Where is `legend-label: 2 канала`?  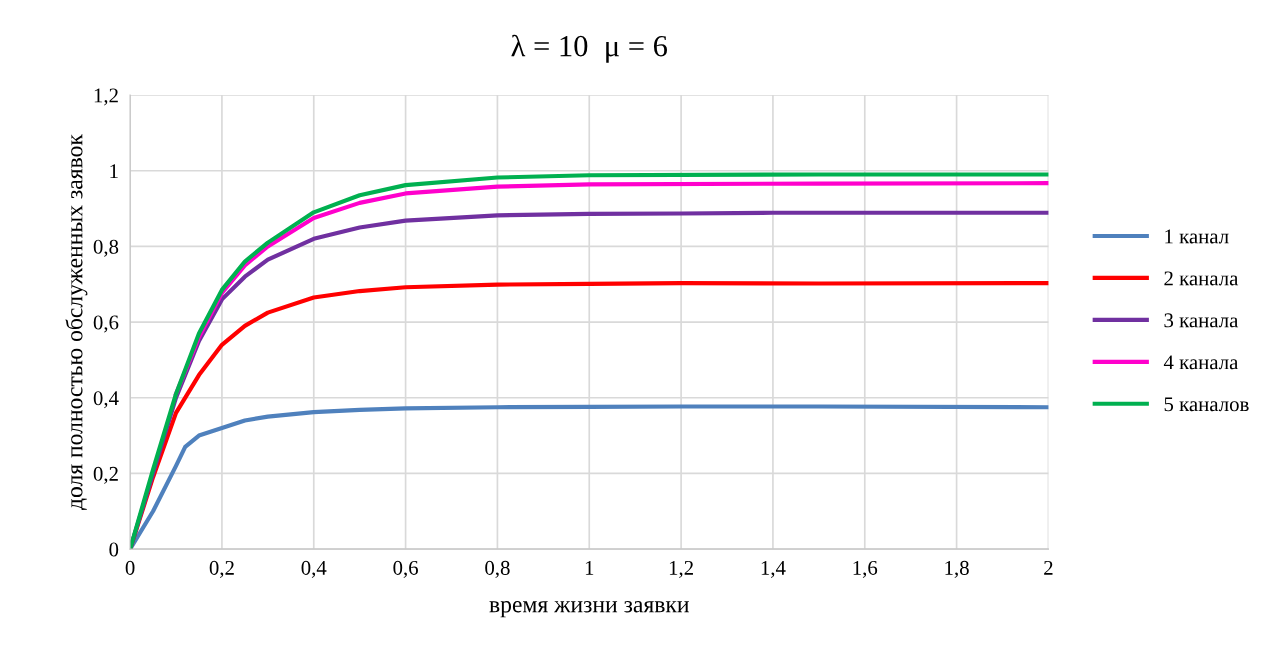
legend-label: 2 канала is located at coordinates (1201, 278).